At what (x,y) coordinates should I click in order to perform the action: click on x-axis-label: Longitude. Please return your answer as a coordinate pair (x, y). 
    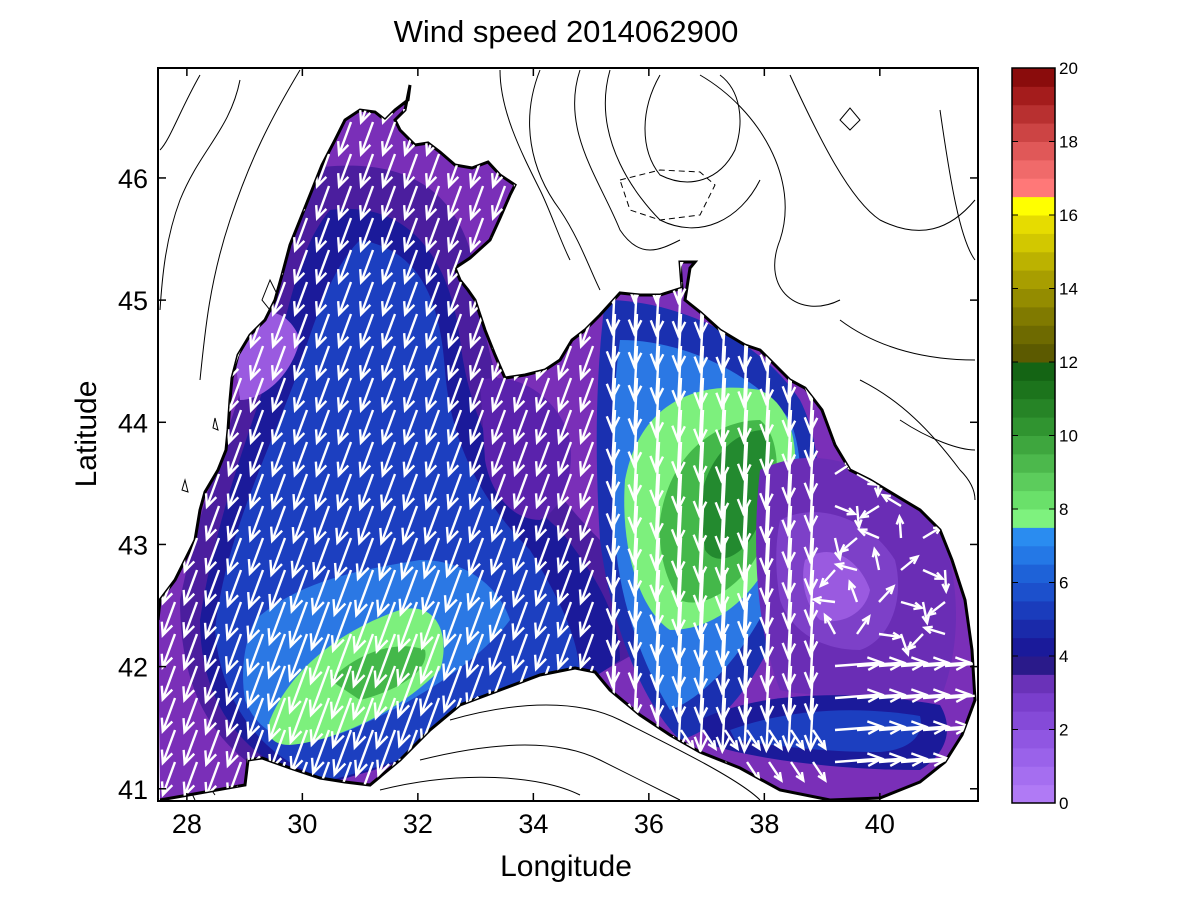
    Looking at the image, I should click on (566, 866).